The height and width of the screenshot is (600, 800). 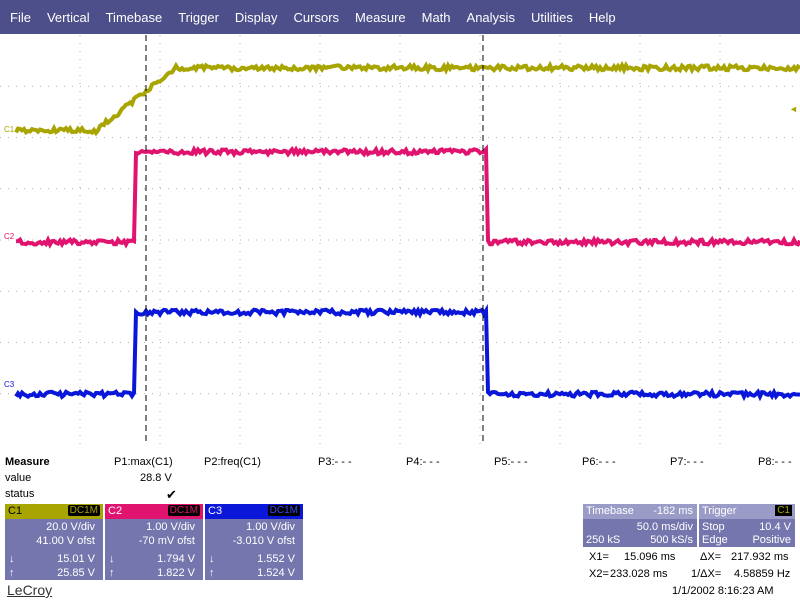 What do you see at coordinates (54, 511) in the screenshot?
I see `channel-header: C1 DC1M` at bounding box center [54, 511].